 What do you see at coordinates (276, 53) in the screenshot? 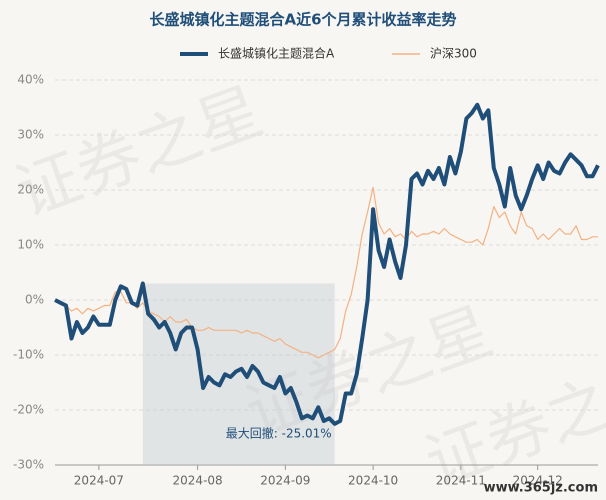
I see `legend-label: 长盛城镇化主题混合A` at bounding box center [276, 53].